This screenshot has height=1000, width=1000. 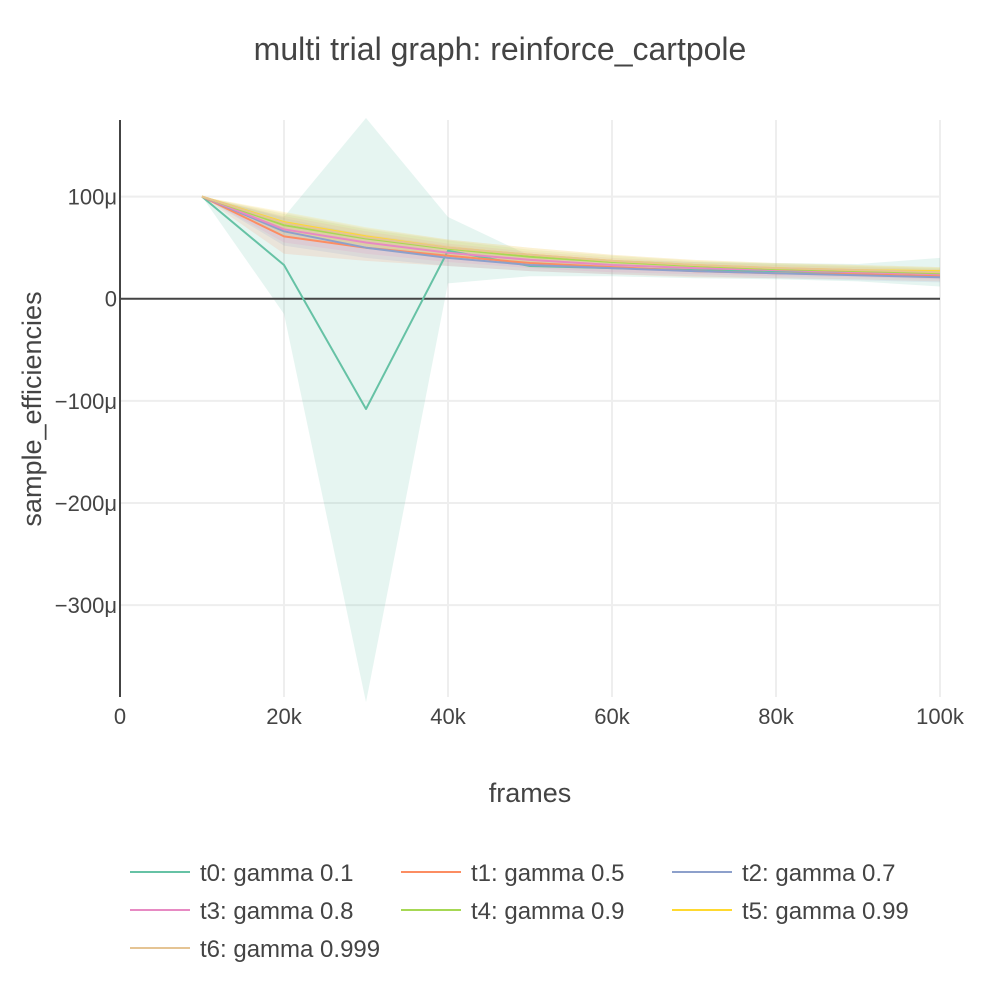 What do you see at coordinates (86, 401) in the screenshot?
I see `y-tick-label: −100μ` at bounding box center [86, 401].